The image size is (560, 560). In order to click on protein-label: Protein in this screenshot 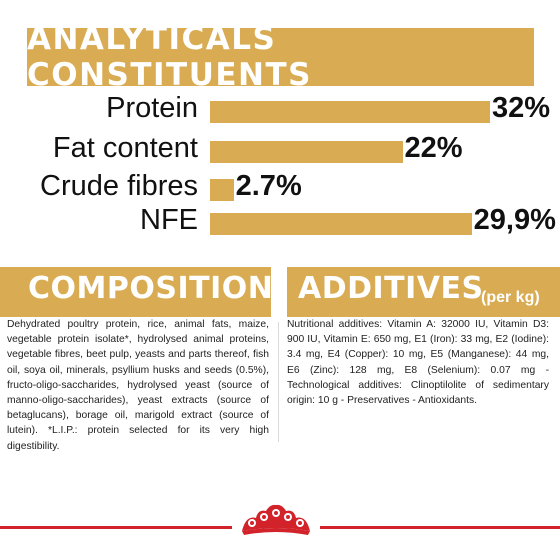, I will do `click(152, 108)`.